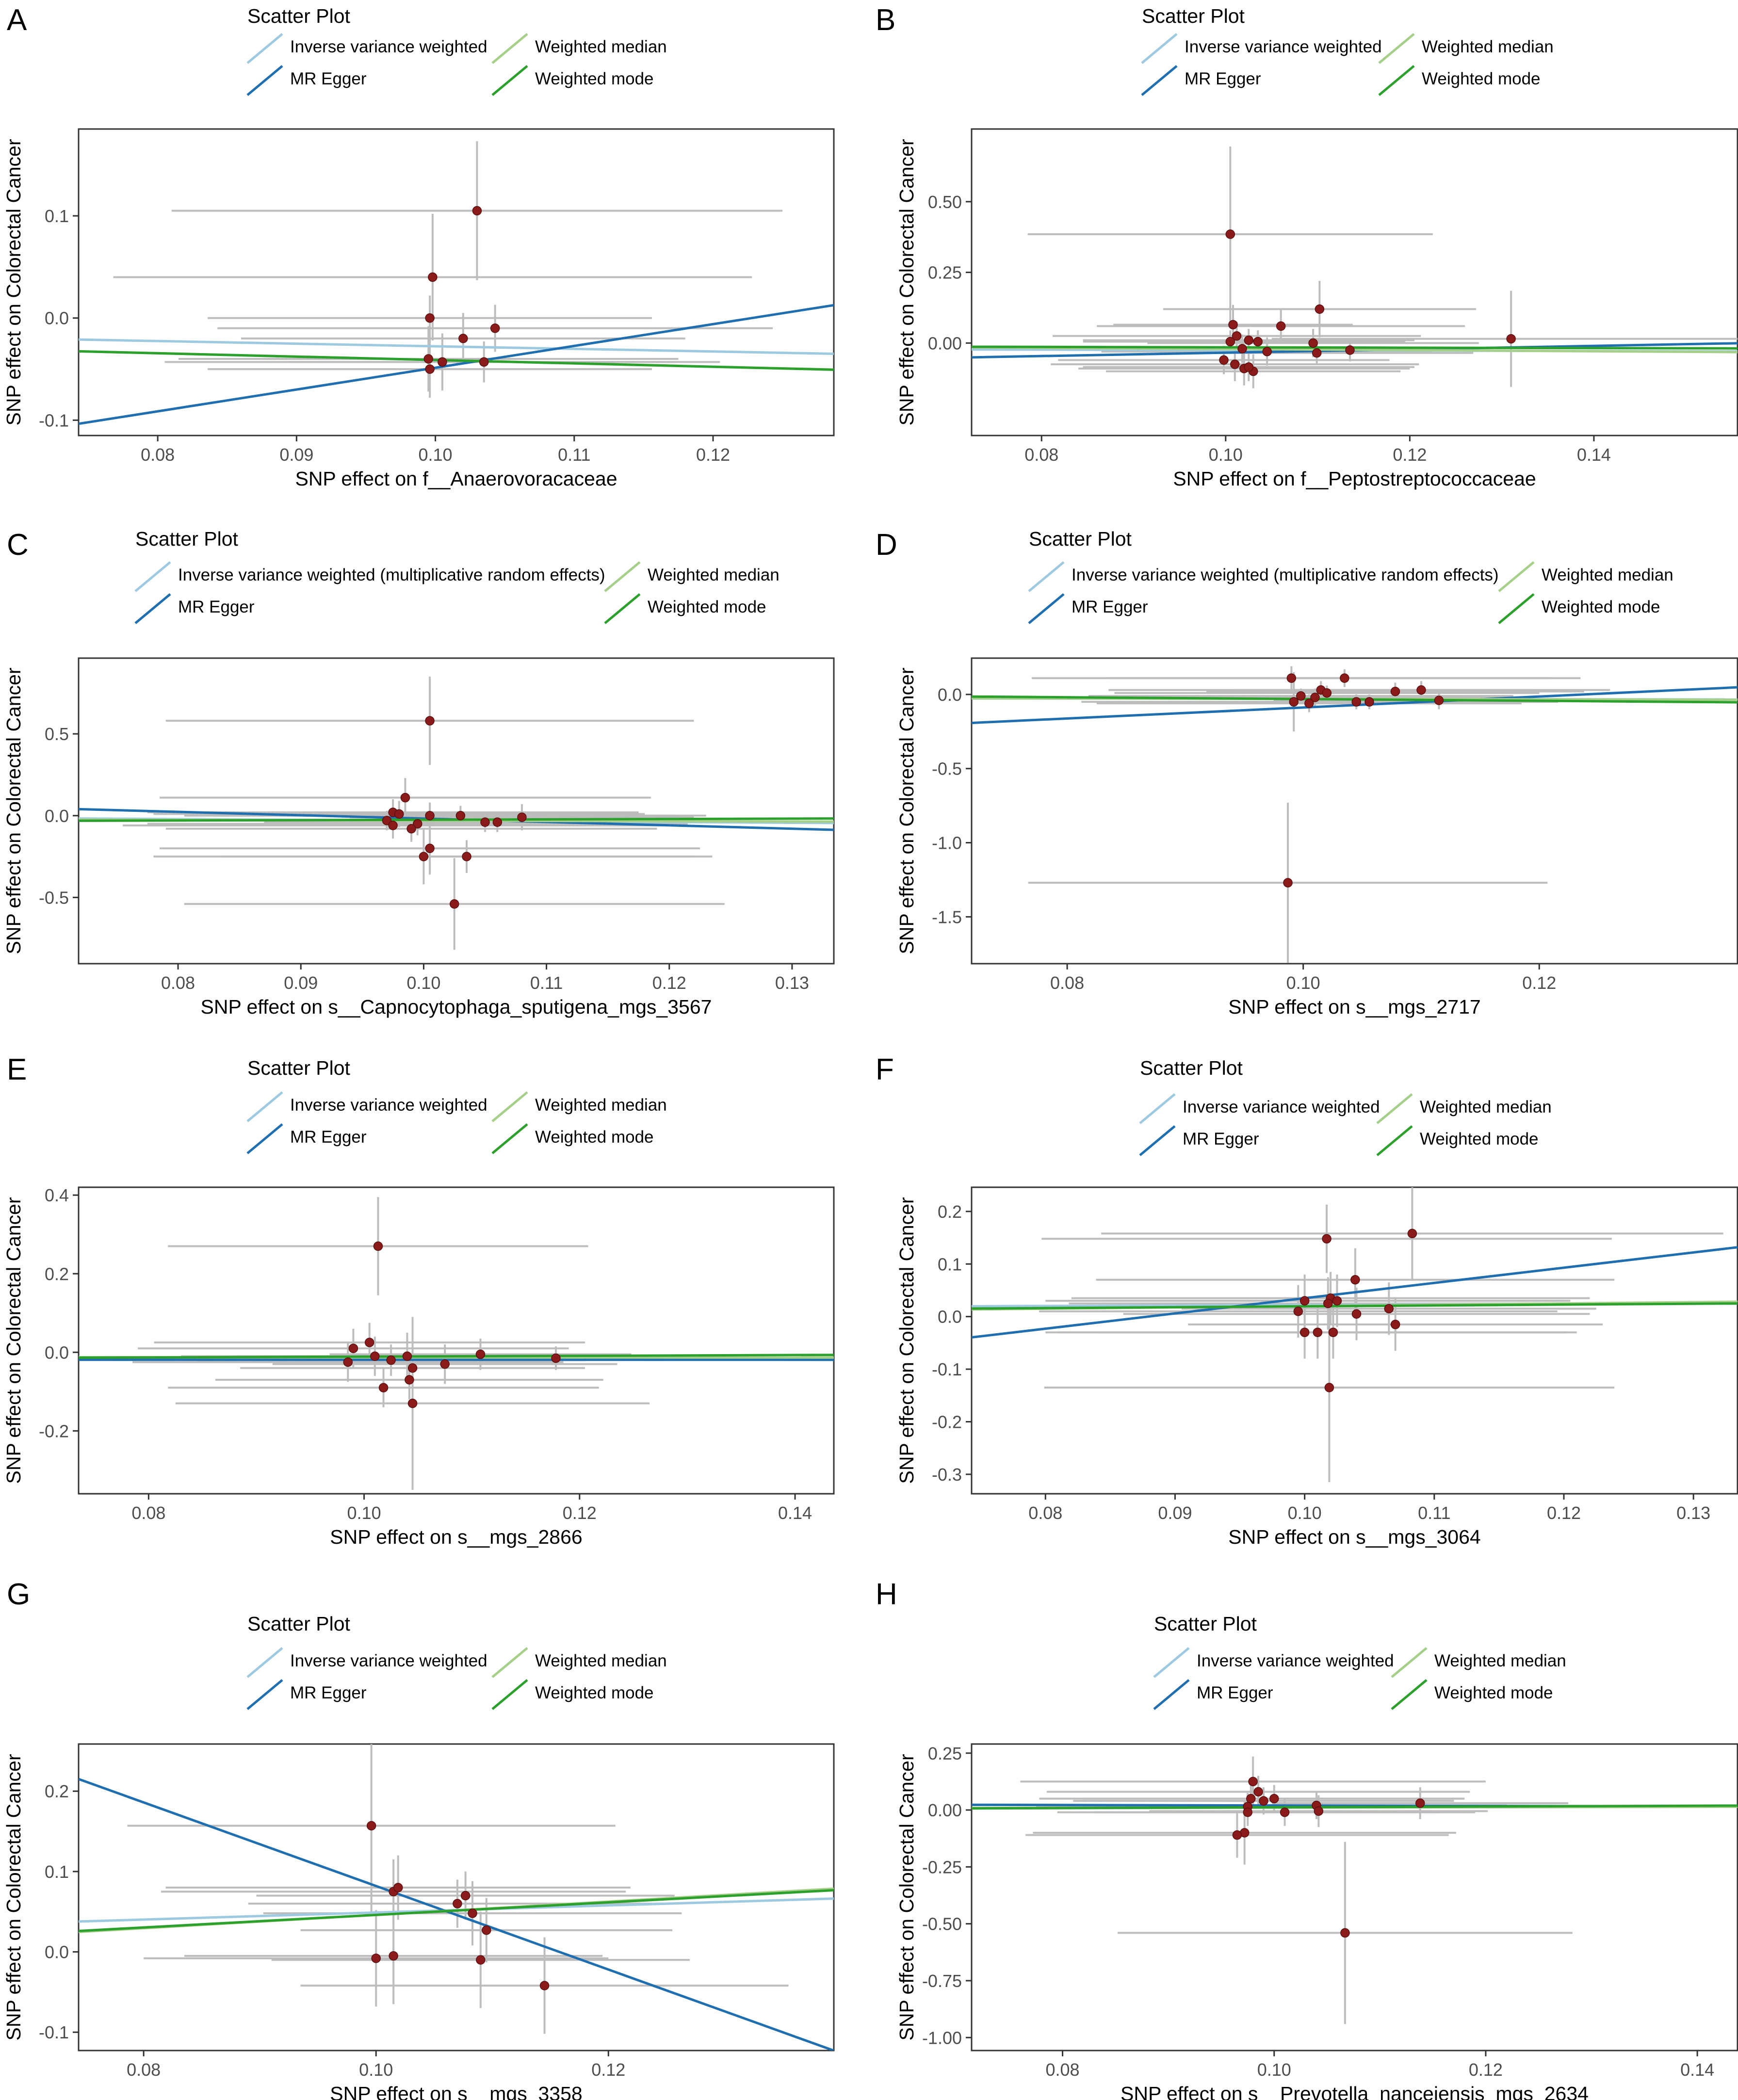 This screenshot has height=2100, width=1738. What do you see at coordinates (574, 455) in the screenshot?
I see `x-tick-label-4: 0.11` at bounding box center [574, 455].